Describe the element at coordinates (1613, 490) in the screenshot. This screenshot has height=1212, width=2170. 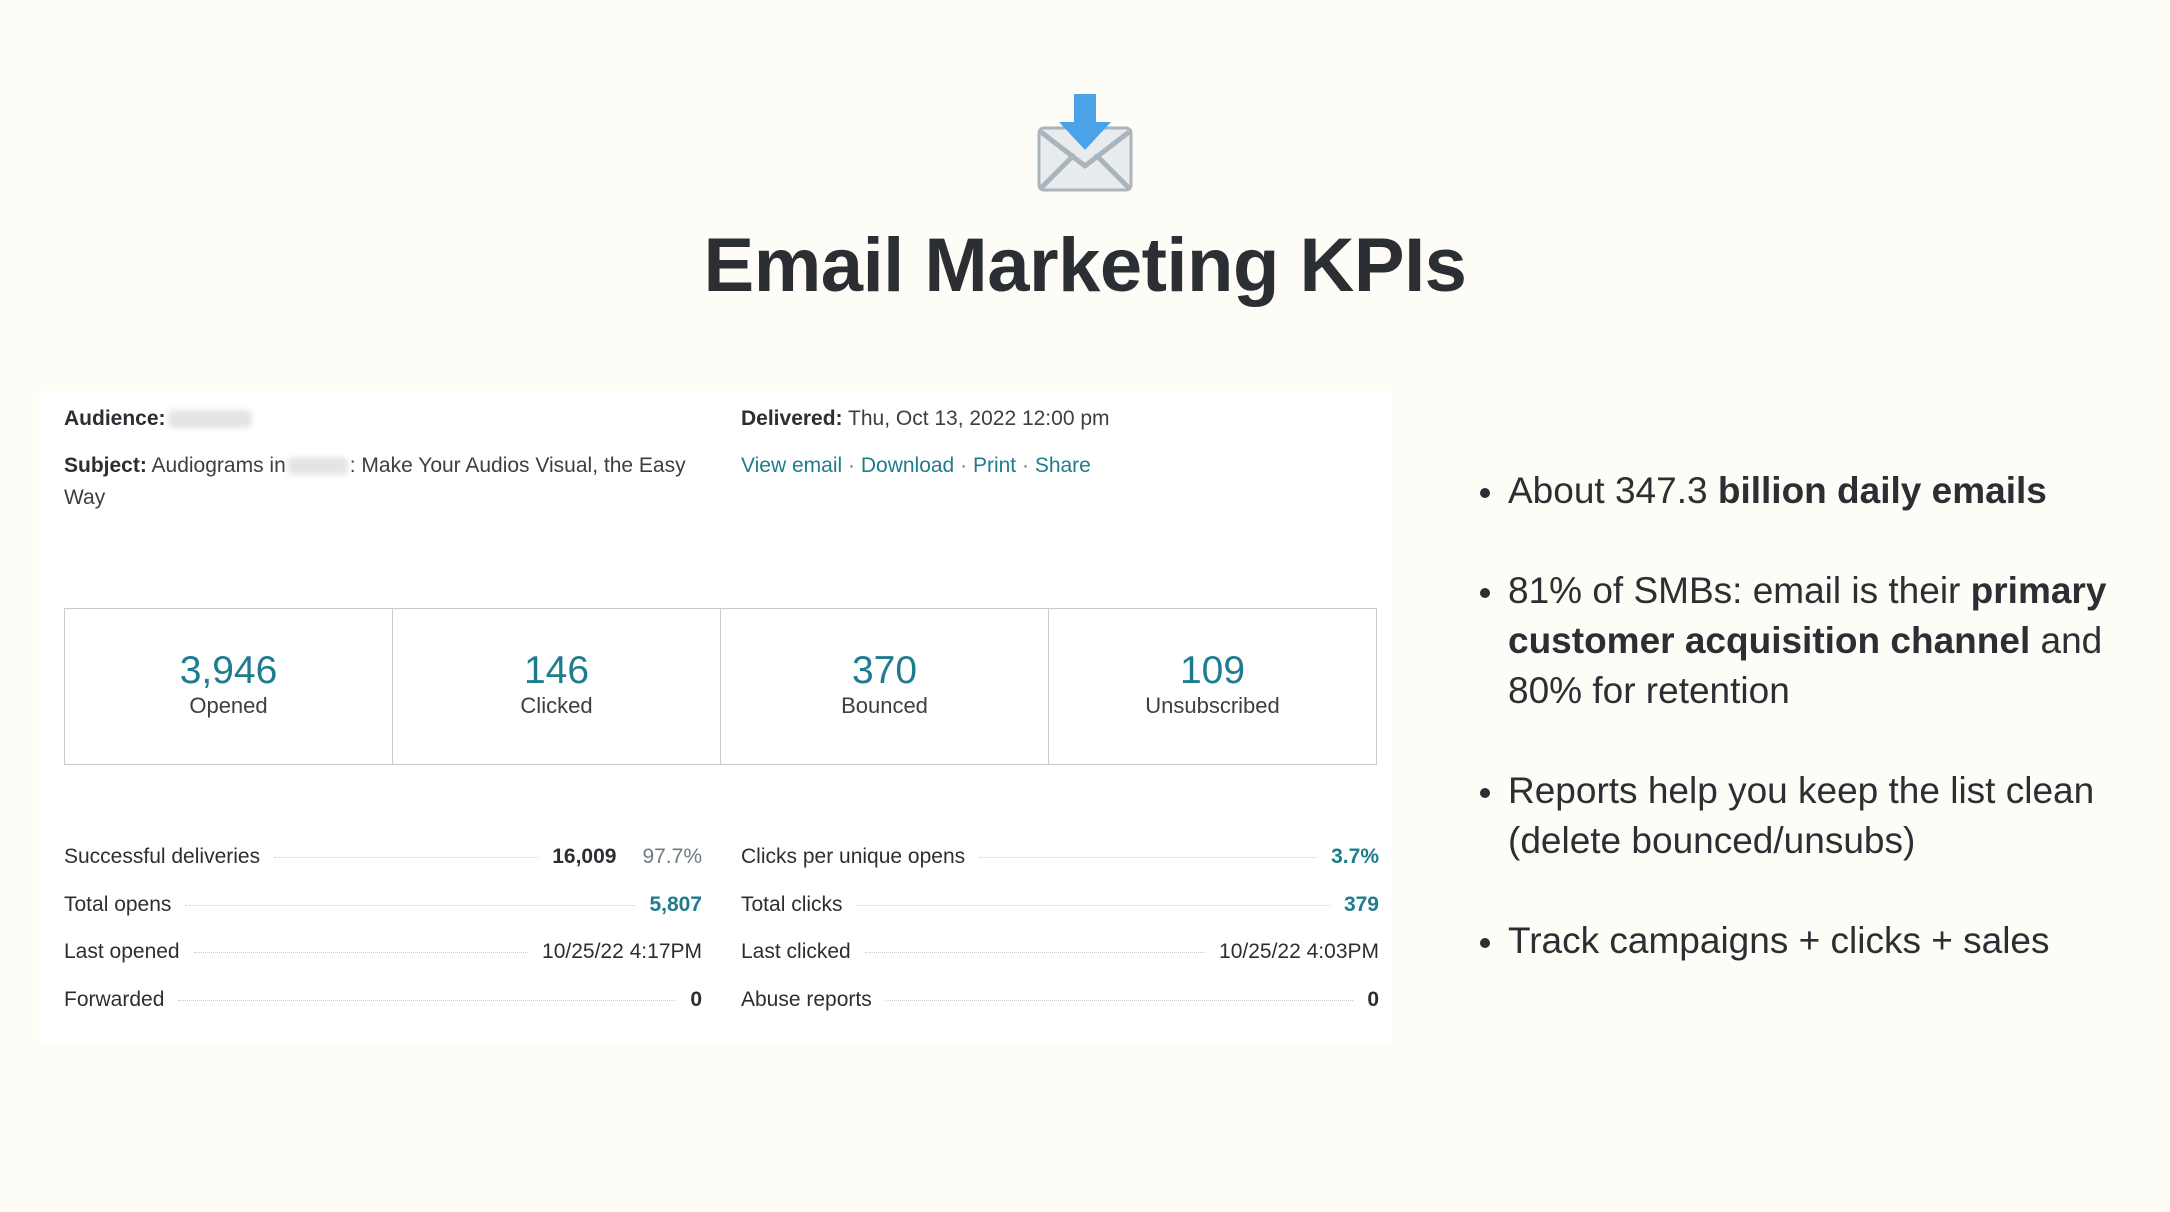
I see `bullet-text: About 347.3` at that location.